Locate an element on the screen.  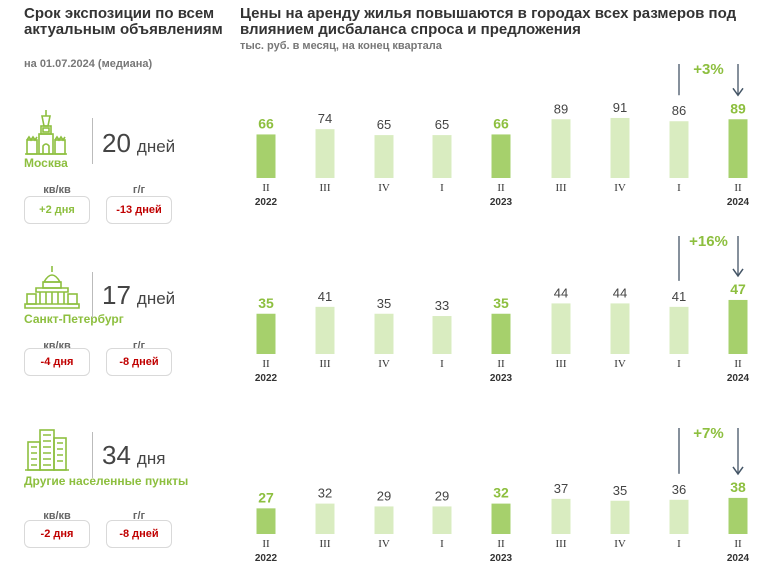
city-name: Санкт-Петербург is located at coordinates (74, 319).